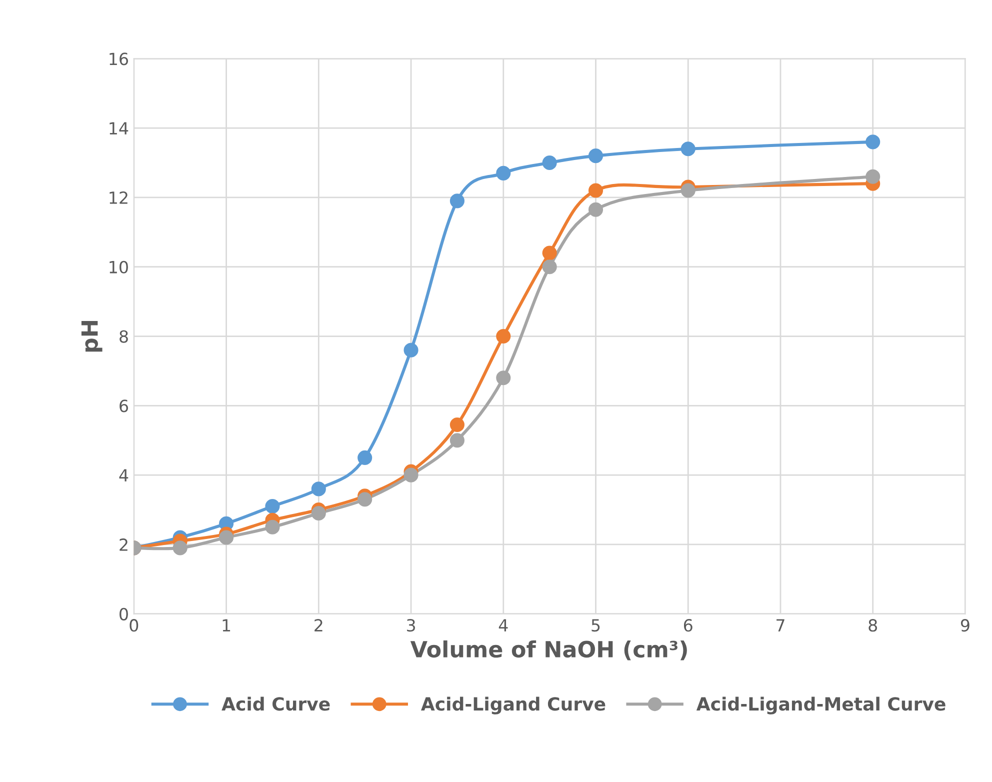 The height and width of the screenshot is (782, 992). What do you see at coordinates (119, 197) in the screenshot?
I see `y-tick-label: 12` at bounding box center [119, 197].